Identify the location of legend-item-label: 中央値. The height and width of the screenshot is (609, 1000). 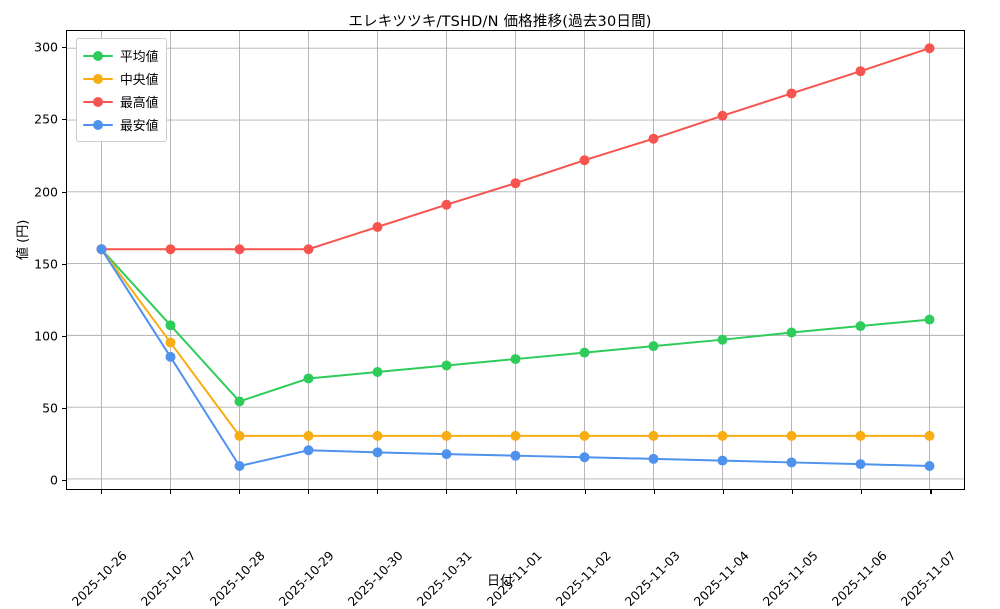
(139, 80).